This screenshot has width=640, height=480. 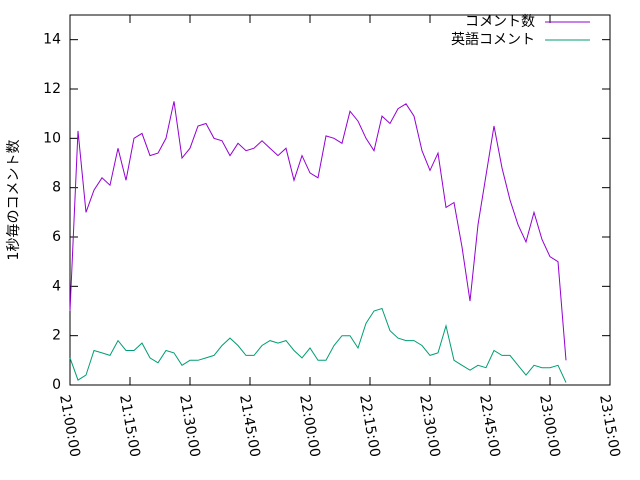 What do you see at coordinates (52, 89) in the screenshot?
I see `y-tick-label: 12` at bounding box center [52, 89].